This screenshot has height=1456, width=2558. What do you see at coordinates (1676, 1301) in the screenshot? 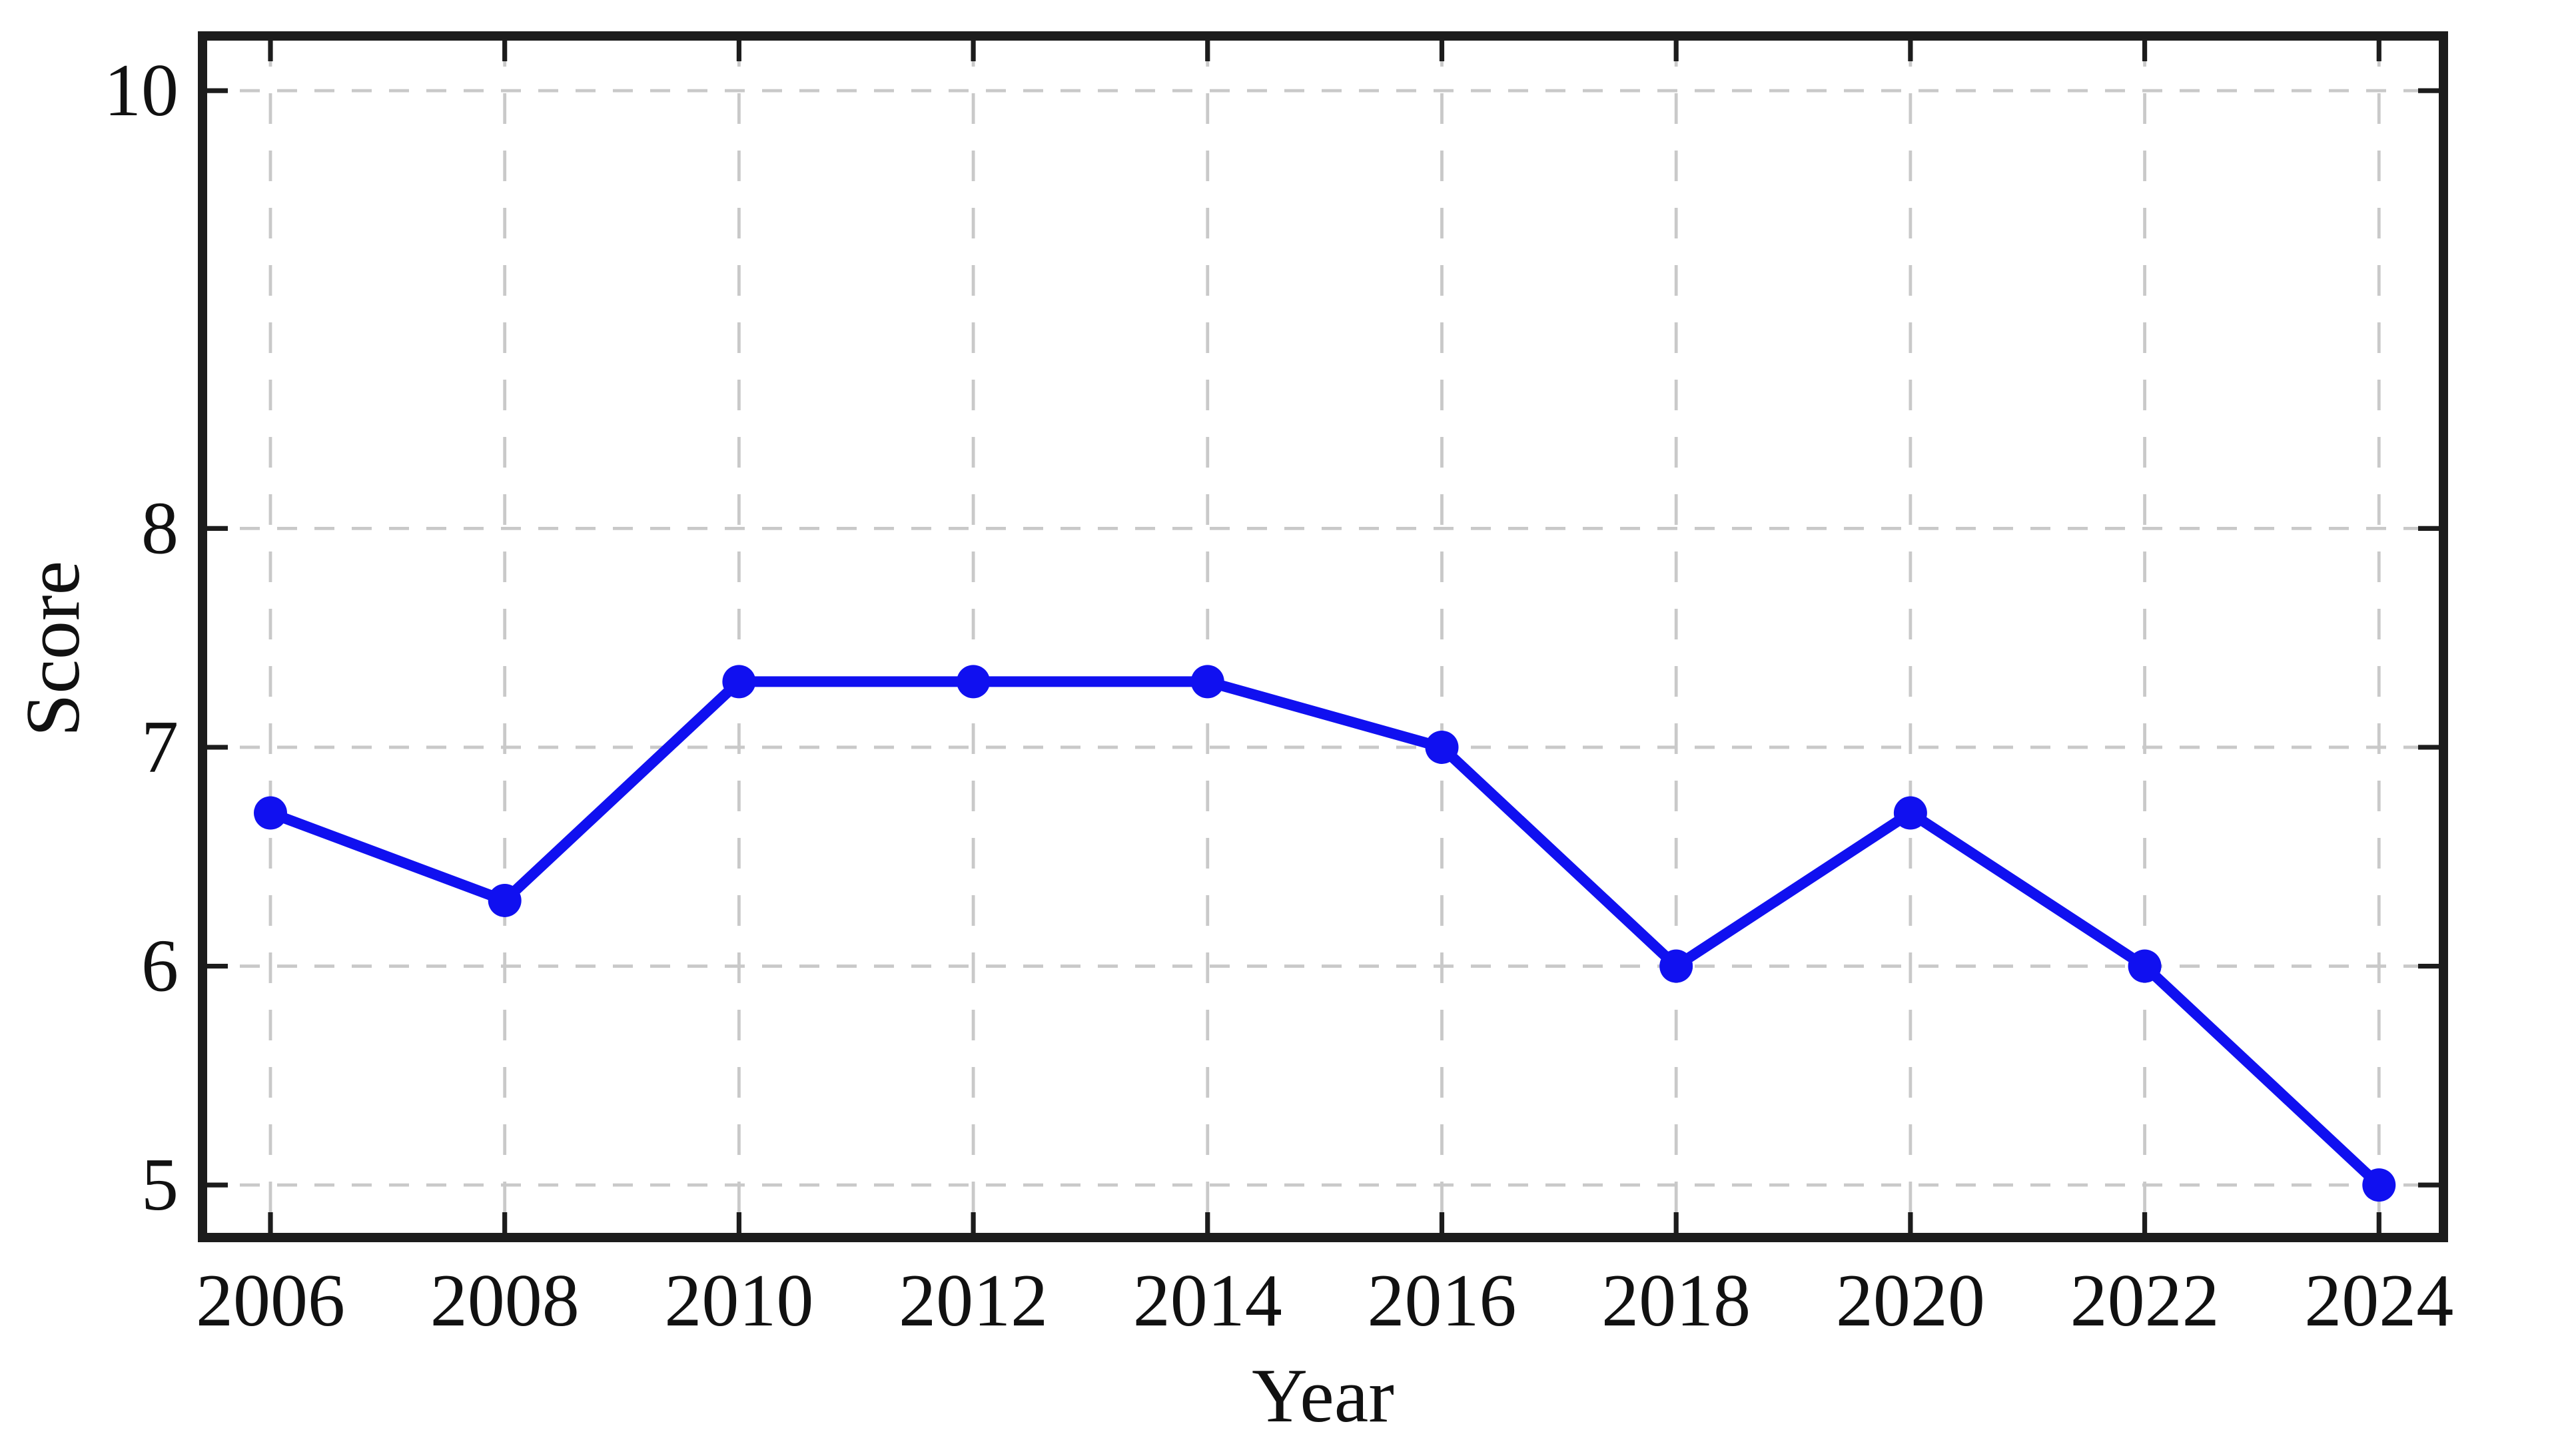
I see `x-tick-label: 2018` at bounding box center [1676, 1301].